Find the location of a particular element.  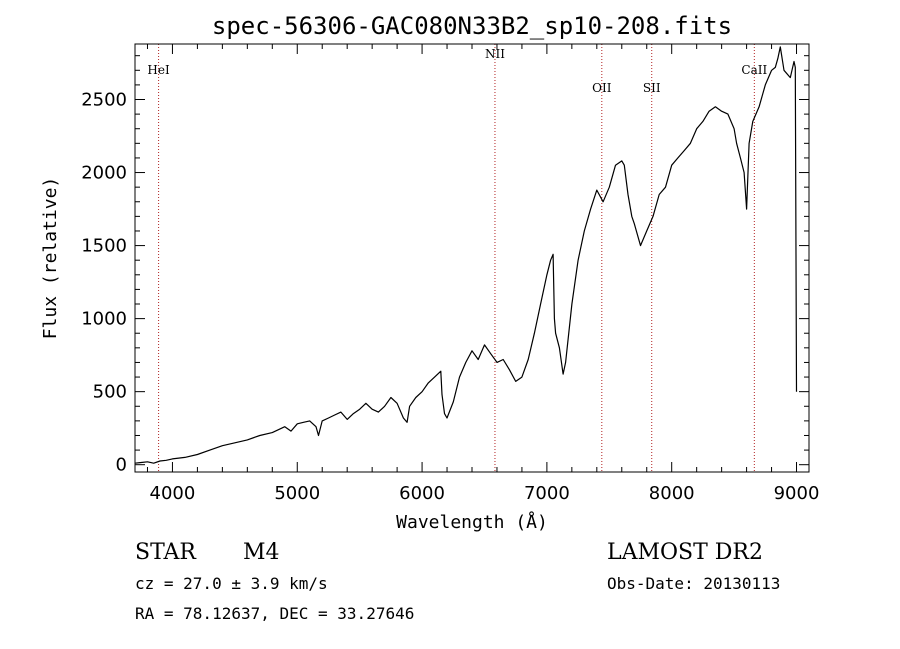

y-tick-label: 1500 is located at coordinates (104, 246).